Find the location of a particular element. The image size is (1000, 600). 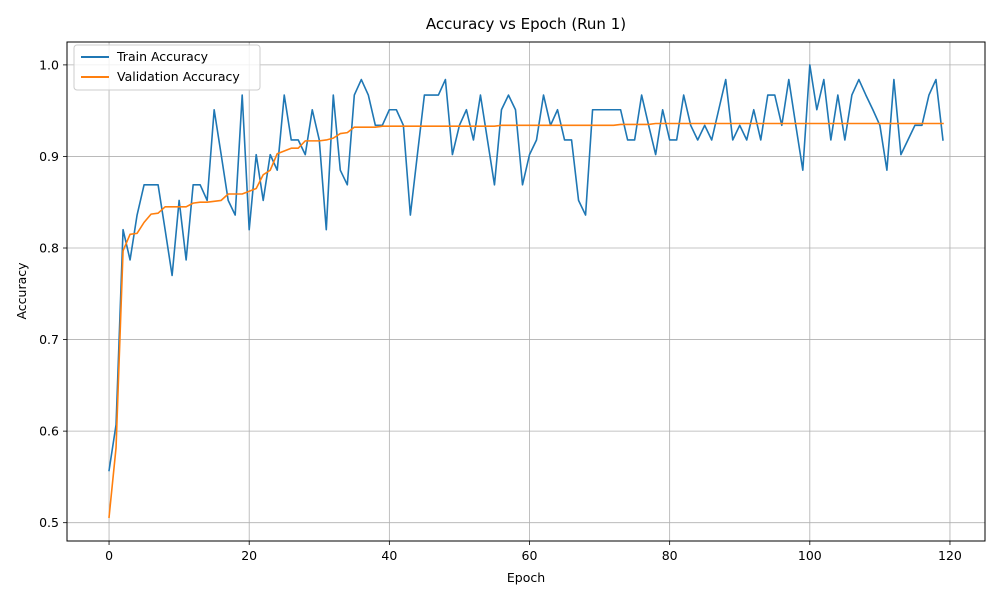

legend-box is located at coordinates (167, 67).